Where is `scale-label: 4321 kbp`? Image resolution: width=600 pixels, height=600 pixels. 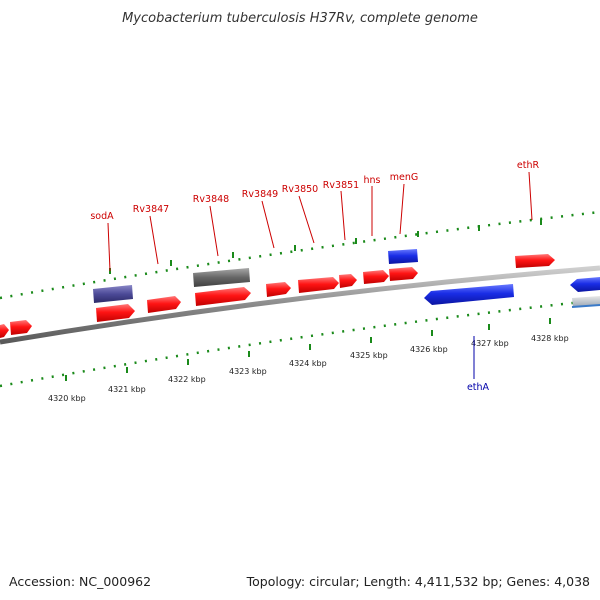 scale-label: 4321 kbp is located at coordinates (127, 389).